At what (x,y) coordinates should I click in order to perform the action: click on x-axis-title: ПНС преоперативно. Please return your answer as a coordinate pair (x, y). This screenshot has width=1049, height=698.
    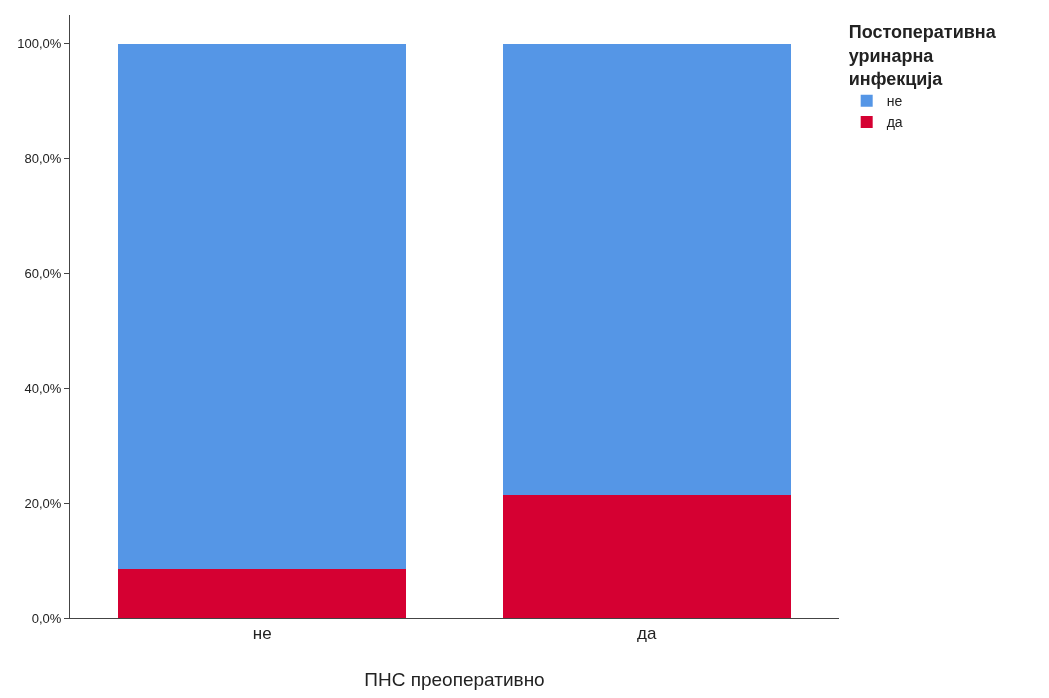
    Looking at the image, I should click on (454, 680).